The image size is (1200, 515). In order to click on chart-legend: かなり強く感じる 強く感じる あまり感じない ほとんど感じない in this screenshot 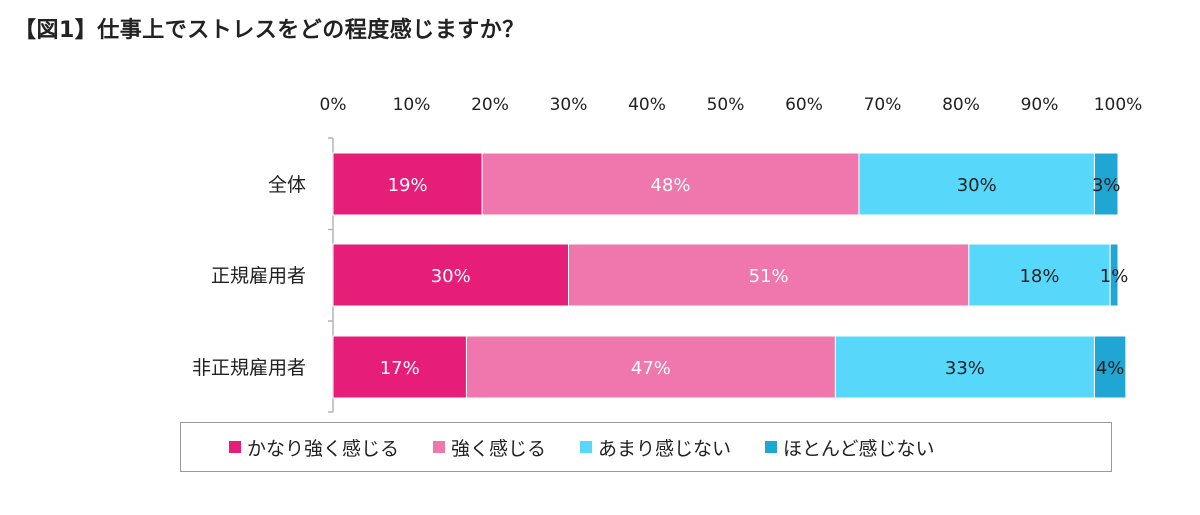, I will do `click(646, 447)`.